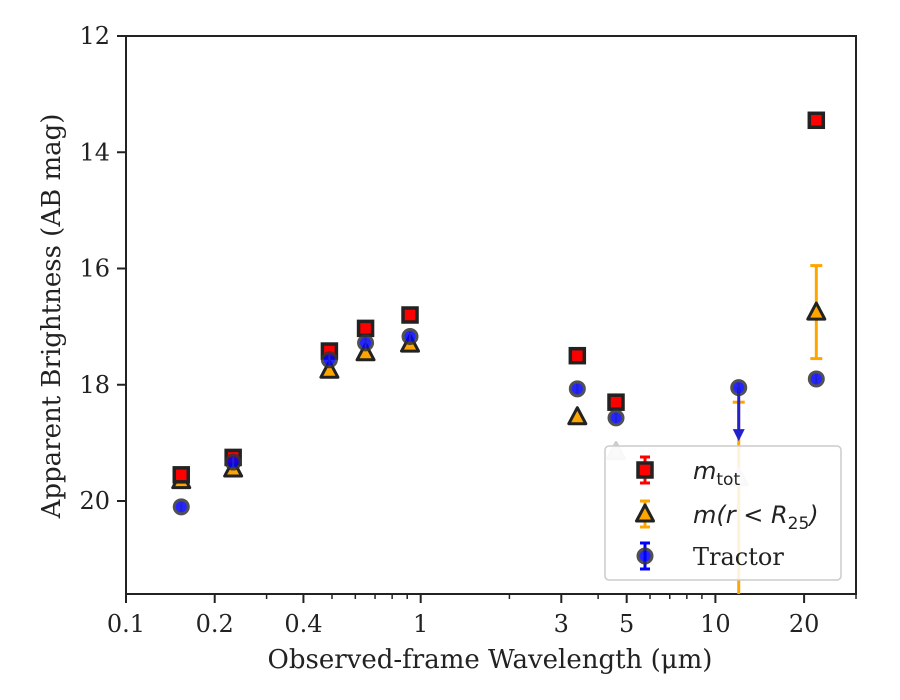 Image resolution: width=900 pixels, height=700 pixels. What do you see at coordinates (420, 624) in the screenshot?
I see `x-tick-label: 1` at bounding box center [420, 624].